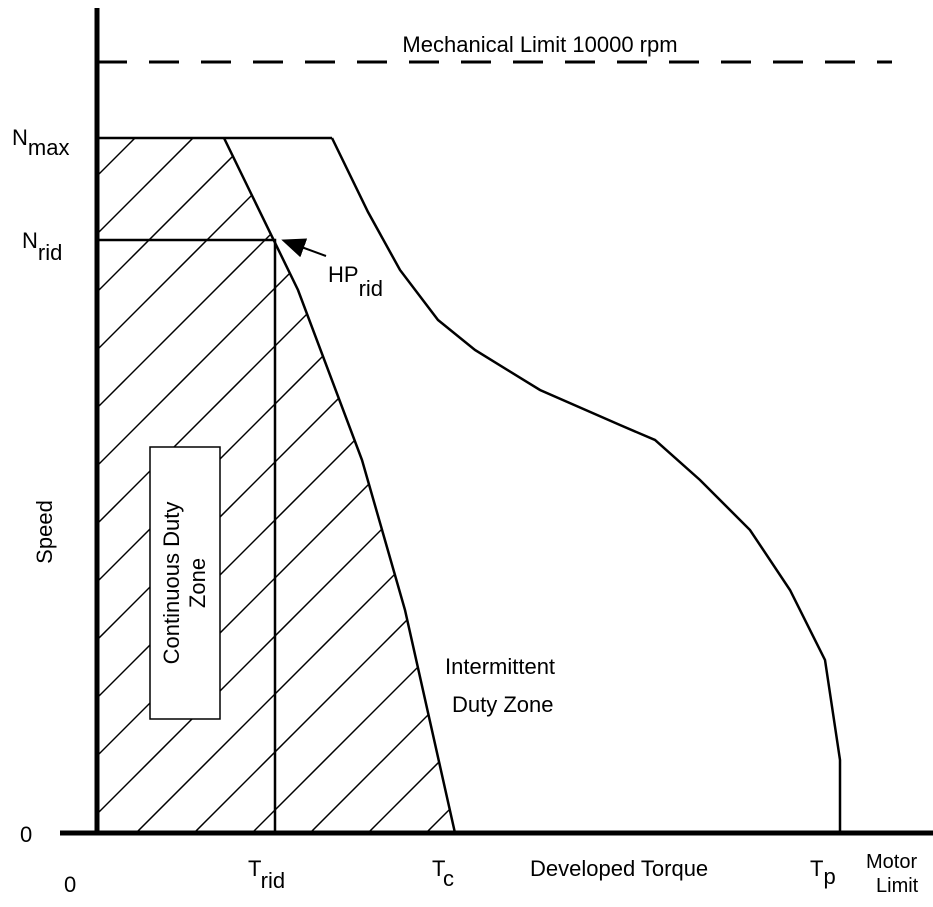 This screenshot has width=933, height=907. I want to click on t-c-main: T, so click(438, 868).